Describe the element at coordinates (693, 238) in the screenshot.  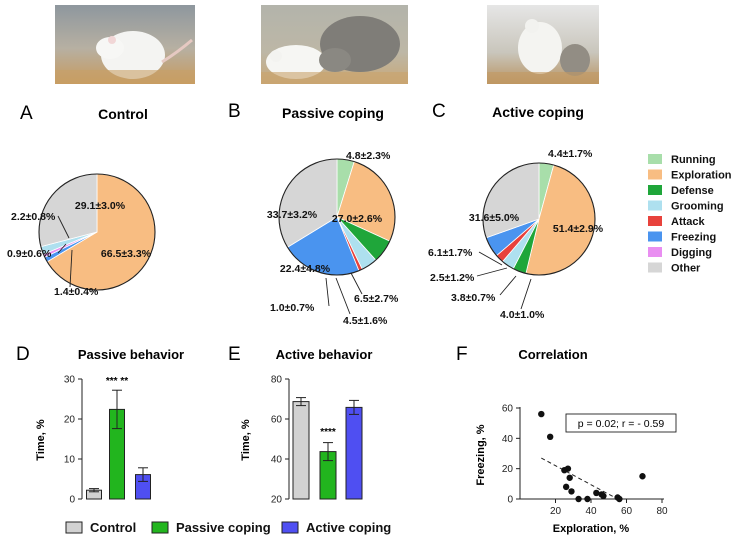
I see `legend-label: Freezing` at that location.